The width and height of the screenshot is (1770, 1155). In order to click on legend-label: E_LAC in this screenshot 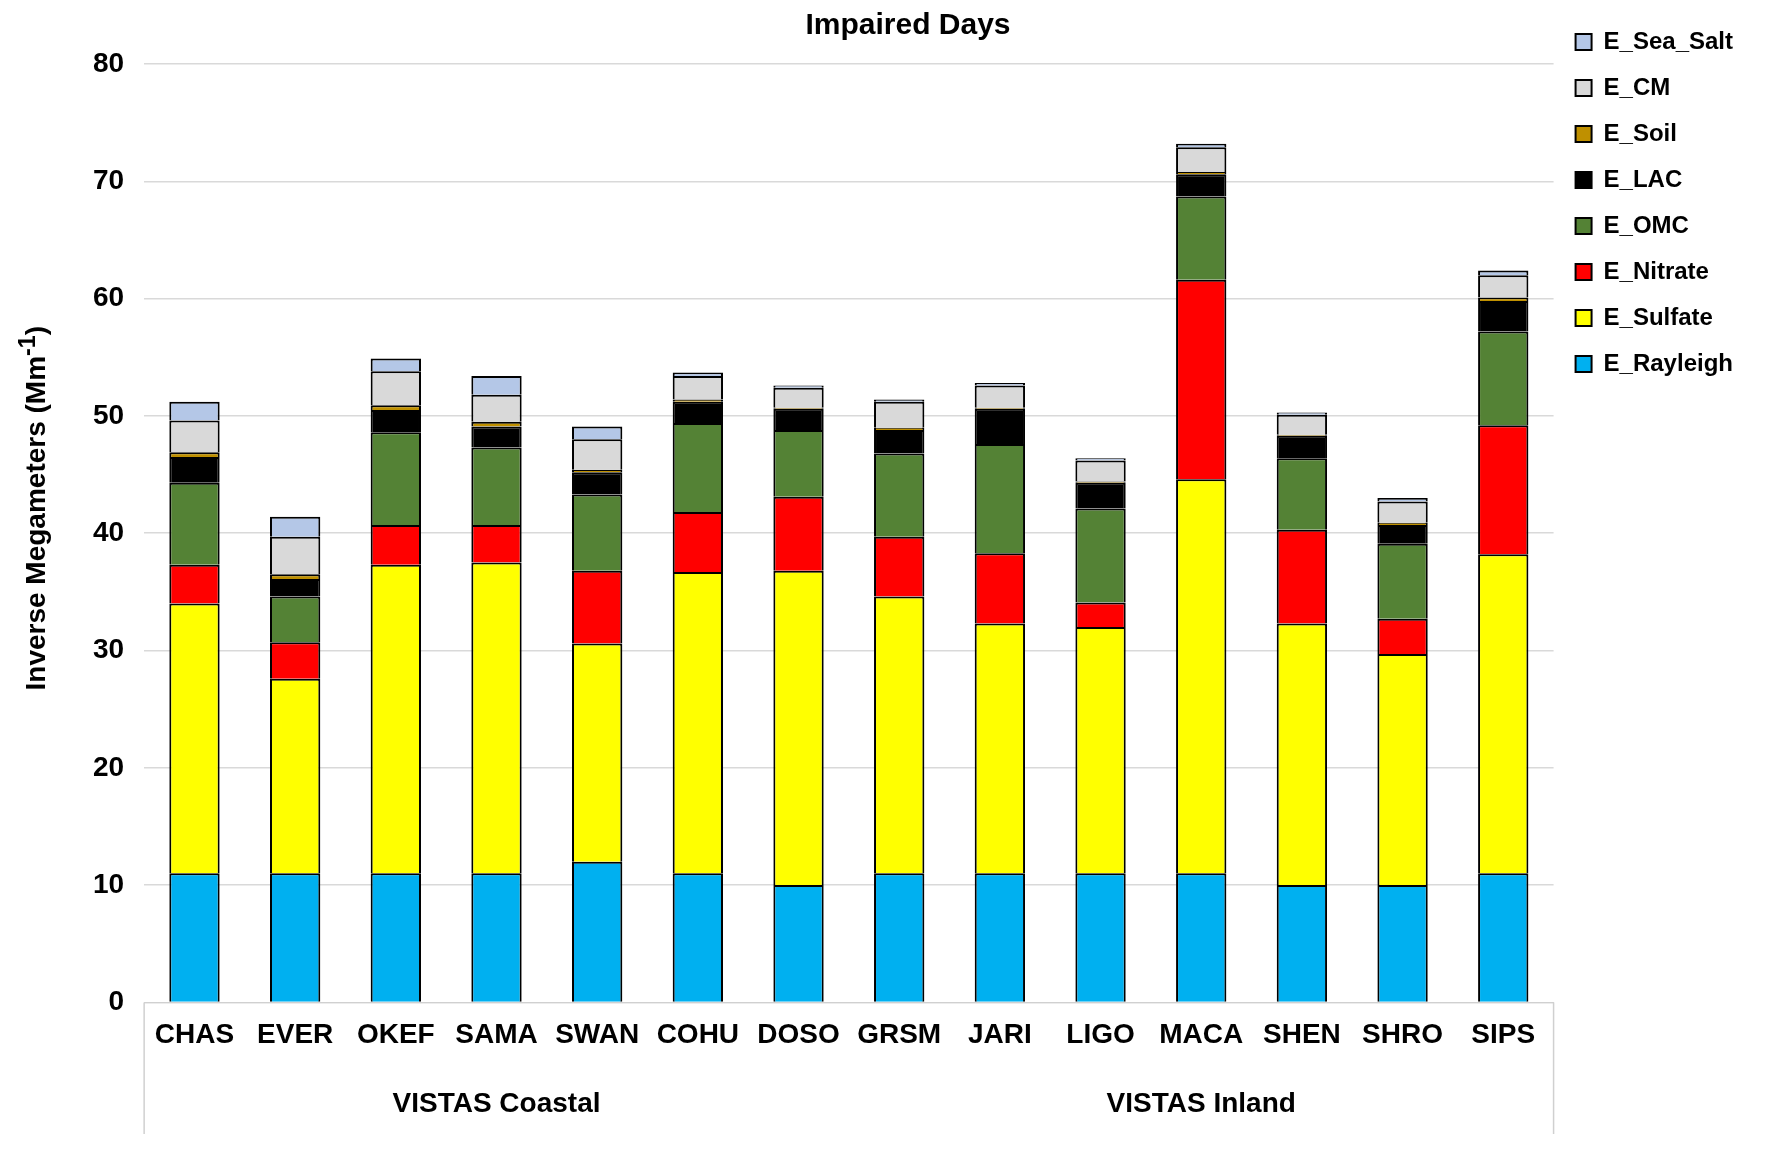, I will do `click(1643, 178)`.